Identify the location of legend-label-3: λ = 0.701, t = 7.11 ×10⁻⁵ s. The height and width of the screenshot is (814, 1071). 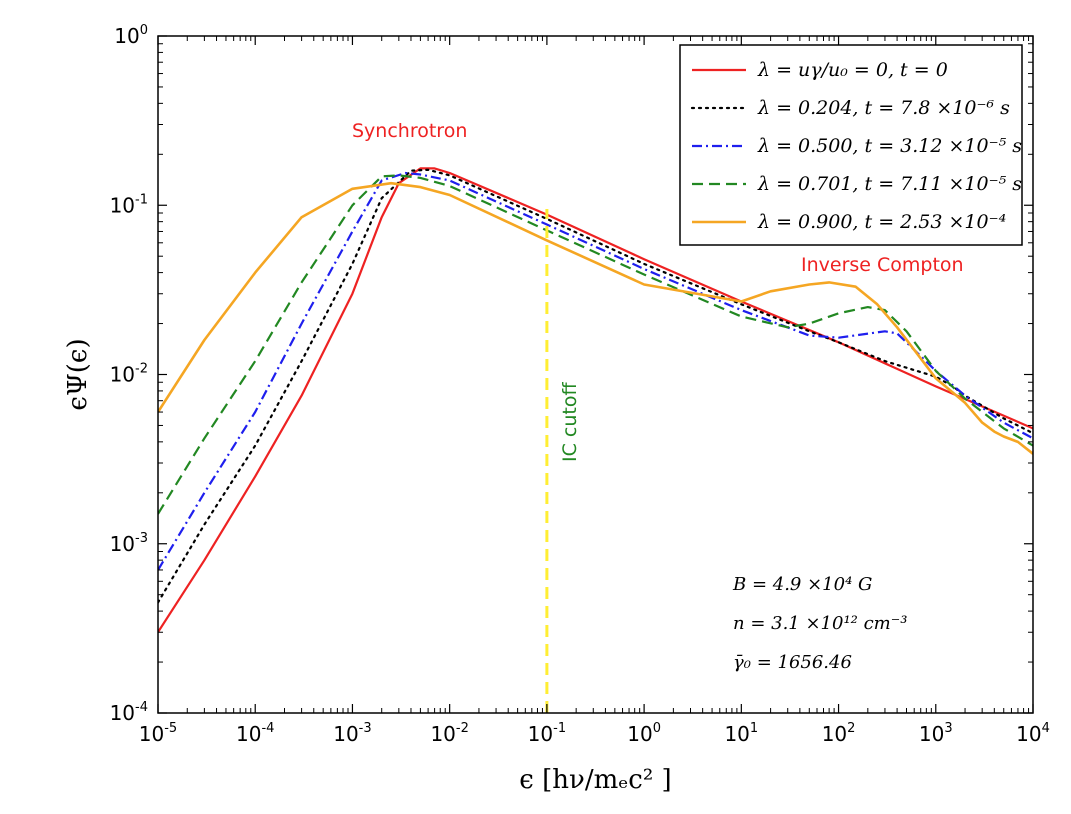
(889, 184).